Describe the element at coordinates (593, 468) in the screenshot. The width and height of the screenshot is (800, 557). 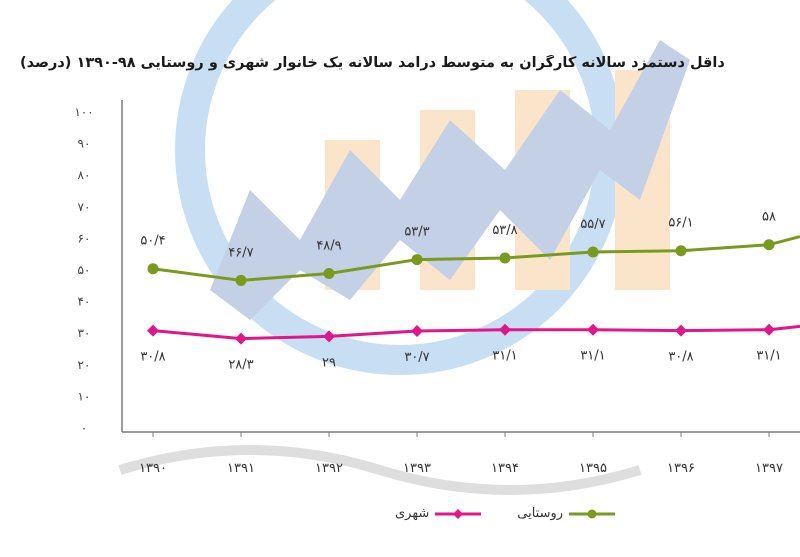
I see `x-tick-label: ۱۳۹۵` at that location.